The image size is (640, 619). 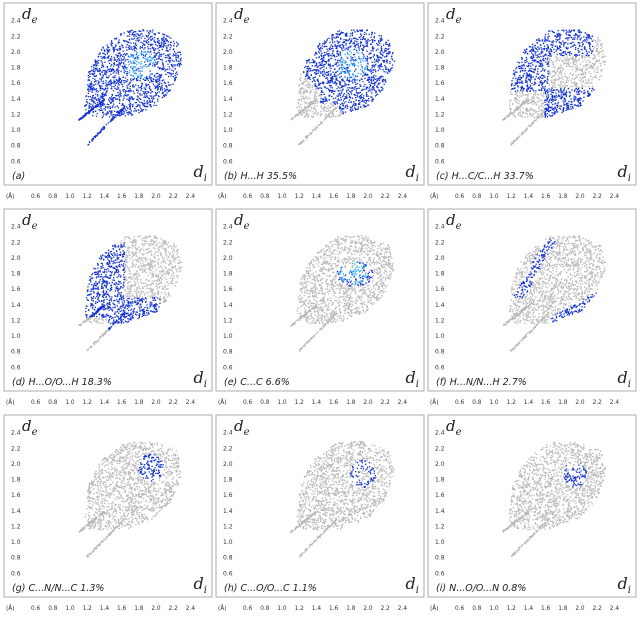 I want to click on y-axis-label: de, so click(x=30, y=15).